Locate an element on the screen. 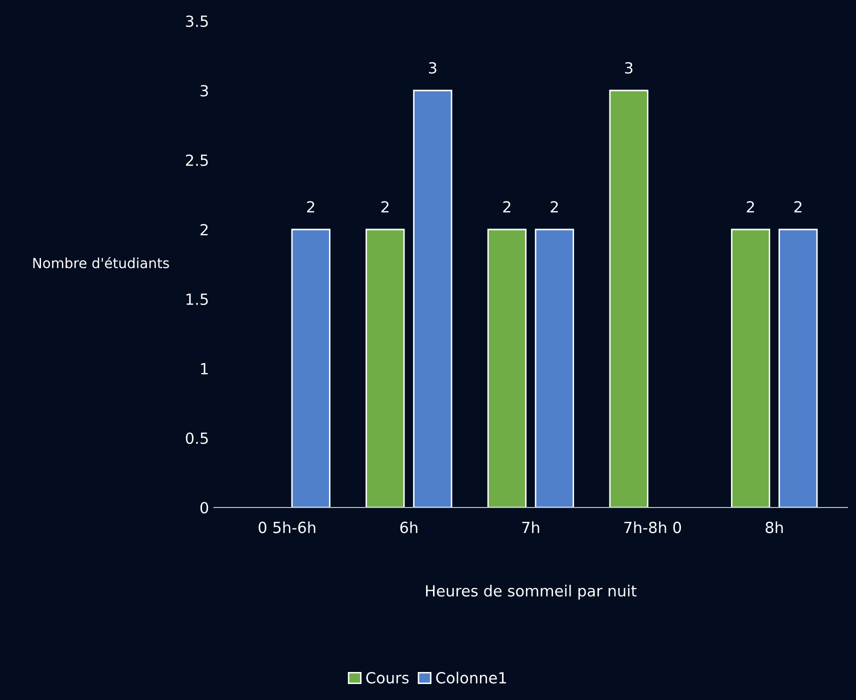 The height and width of the screenshot is (700, 856). y-tick-label: 0.5 is located at coordinates (197, 438).